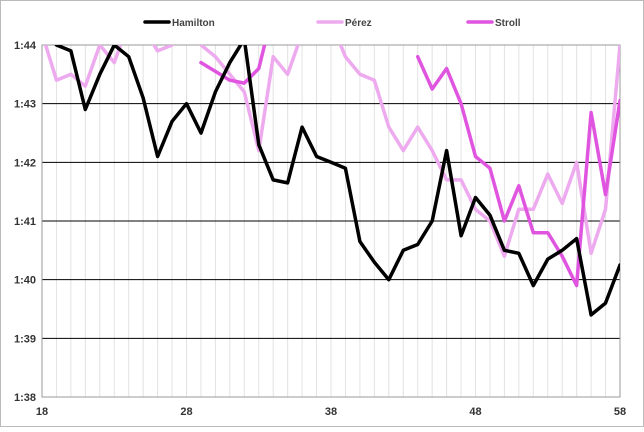 Image resolution: width=644 pixels, height=432 pixels. I want to click on x-tick-label: 48, so click(475, 412).